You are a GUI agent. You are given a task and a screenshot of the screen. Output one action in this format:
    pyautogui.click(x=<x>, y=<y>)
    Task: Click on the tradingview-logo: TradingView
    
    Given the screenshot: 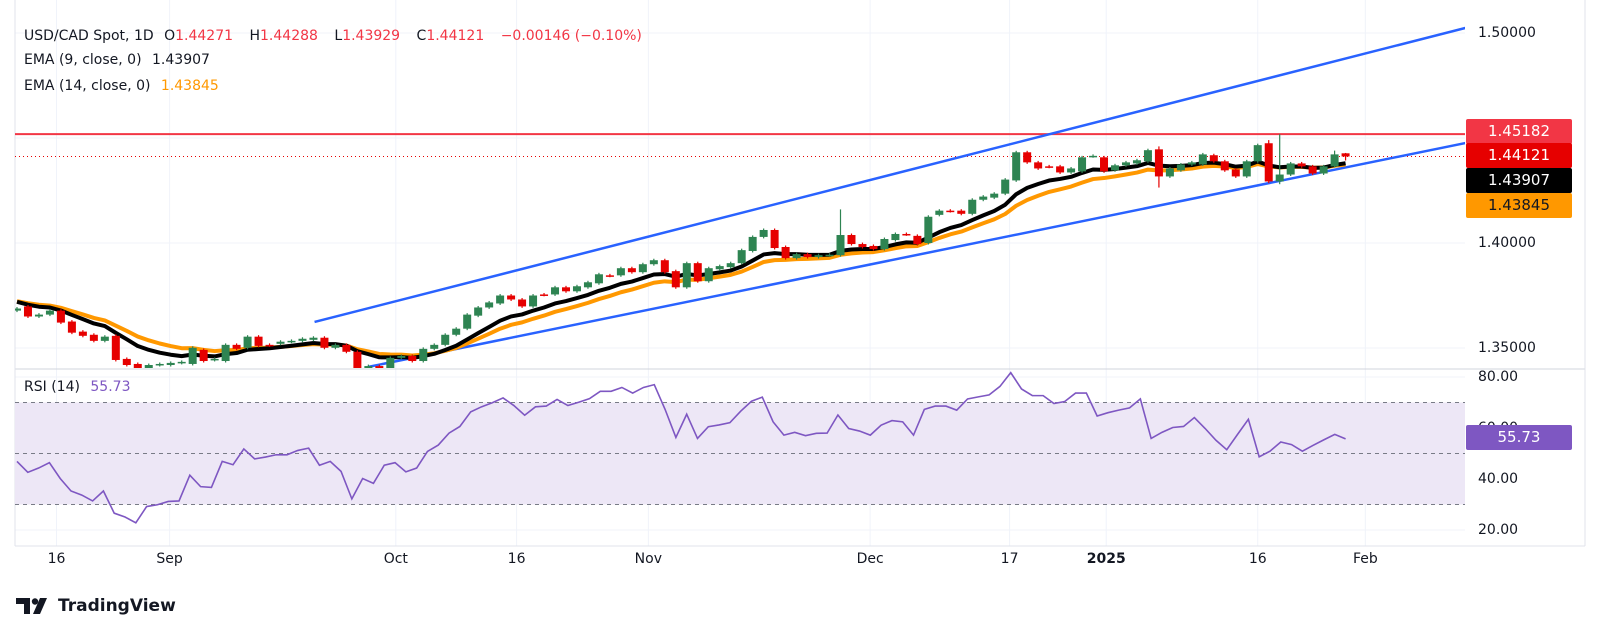 What is the action you would take?
    pyautogui.click(x=96, y=606)
    